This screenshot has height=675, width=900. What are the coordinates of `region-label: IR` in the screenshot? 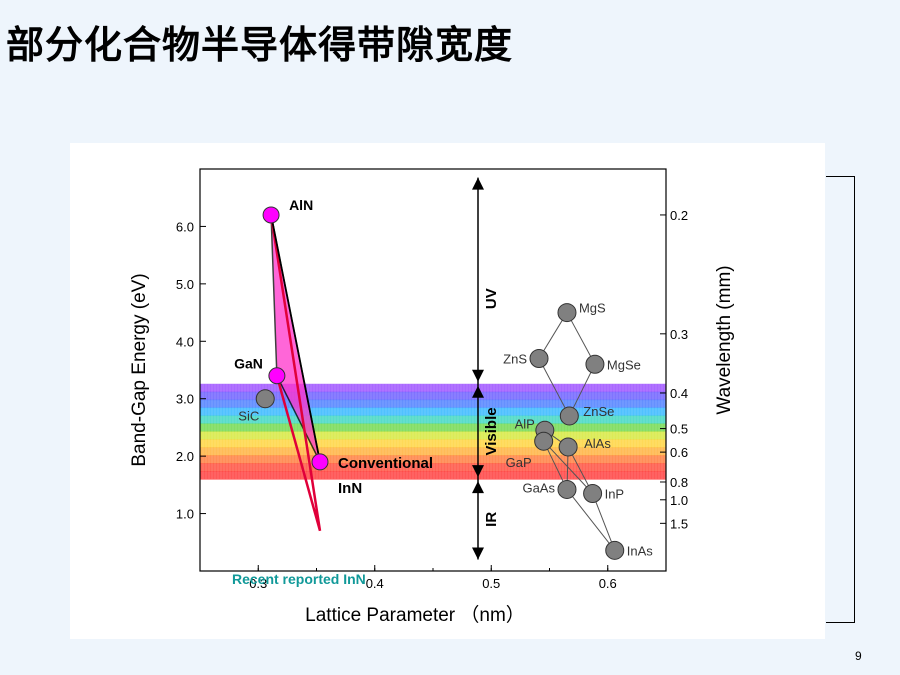 It's located at (491, 519).